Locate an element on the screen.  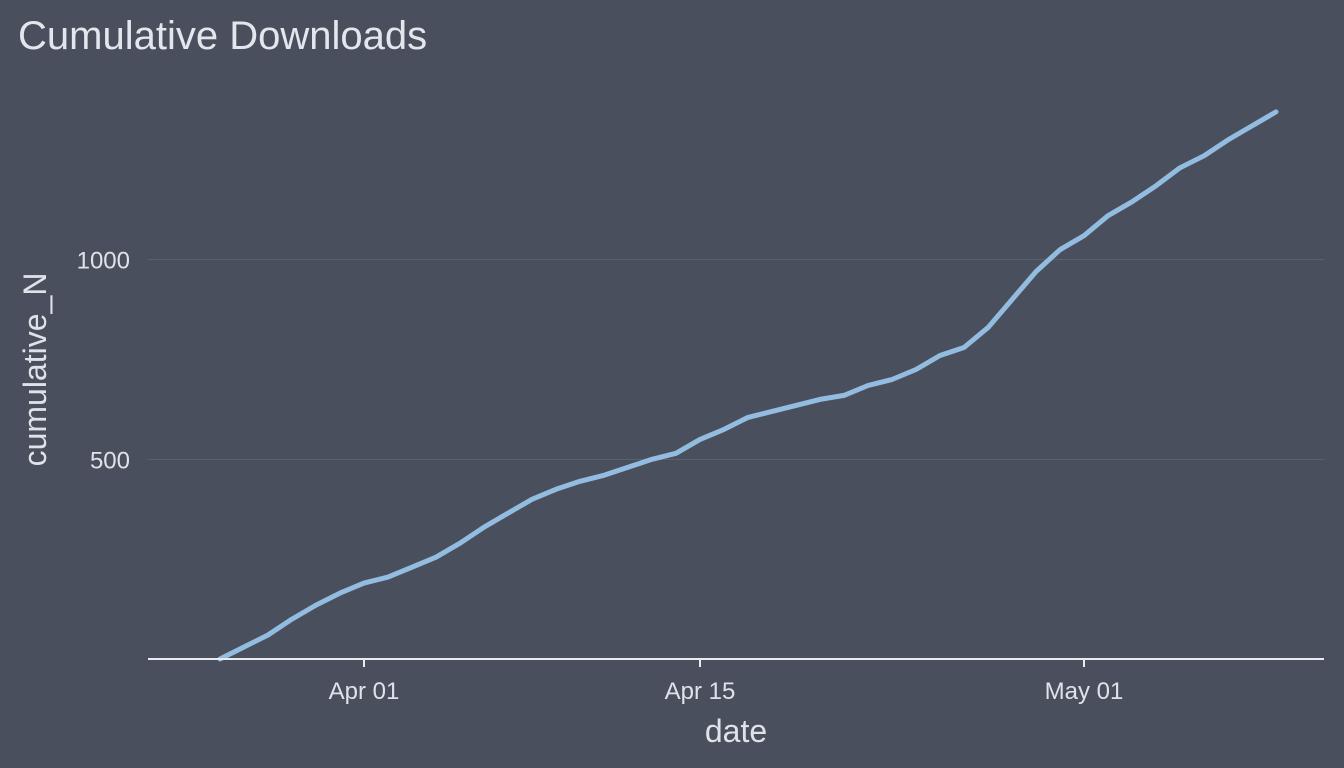
x-ticks: Apr 01 Apr 15 May 01 is located at coordinates (726, 682).